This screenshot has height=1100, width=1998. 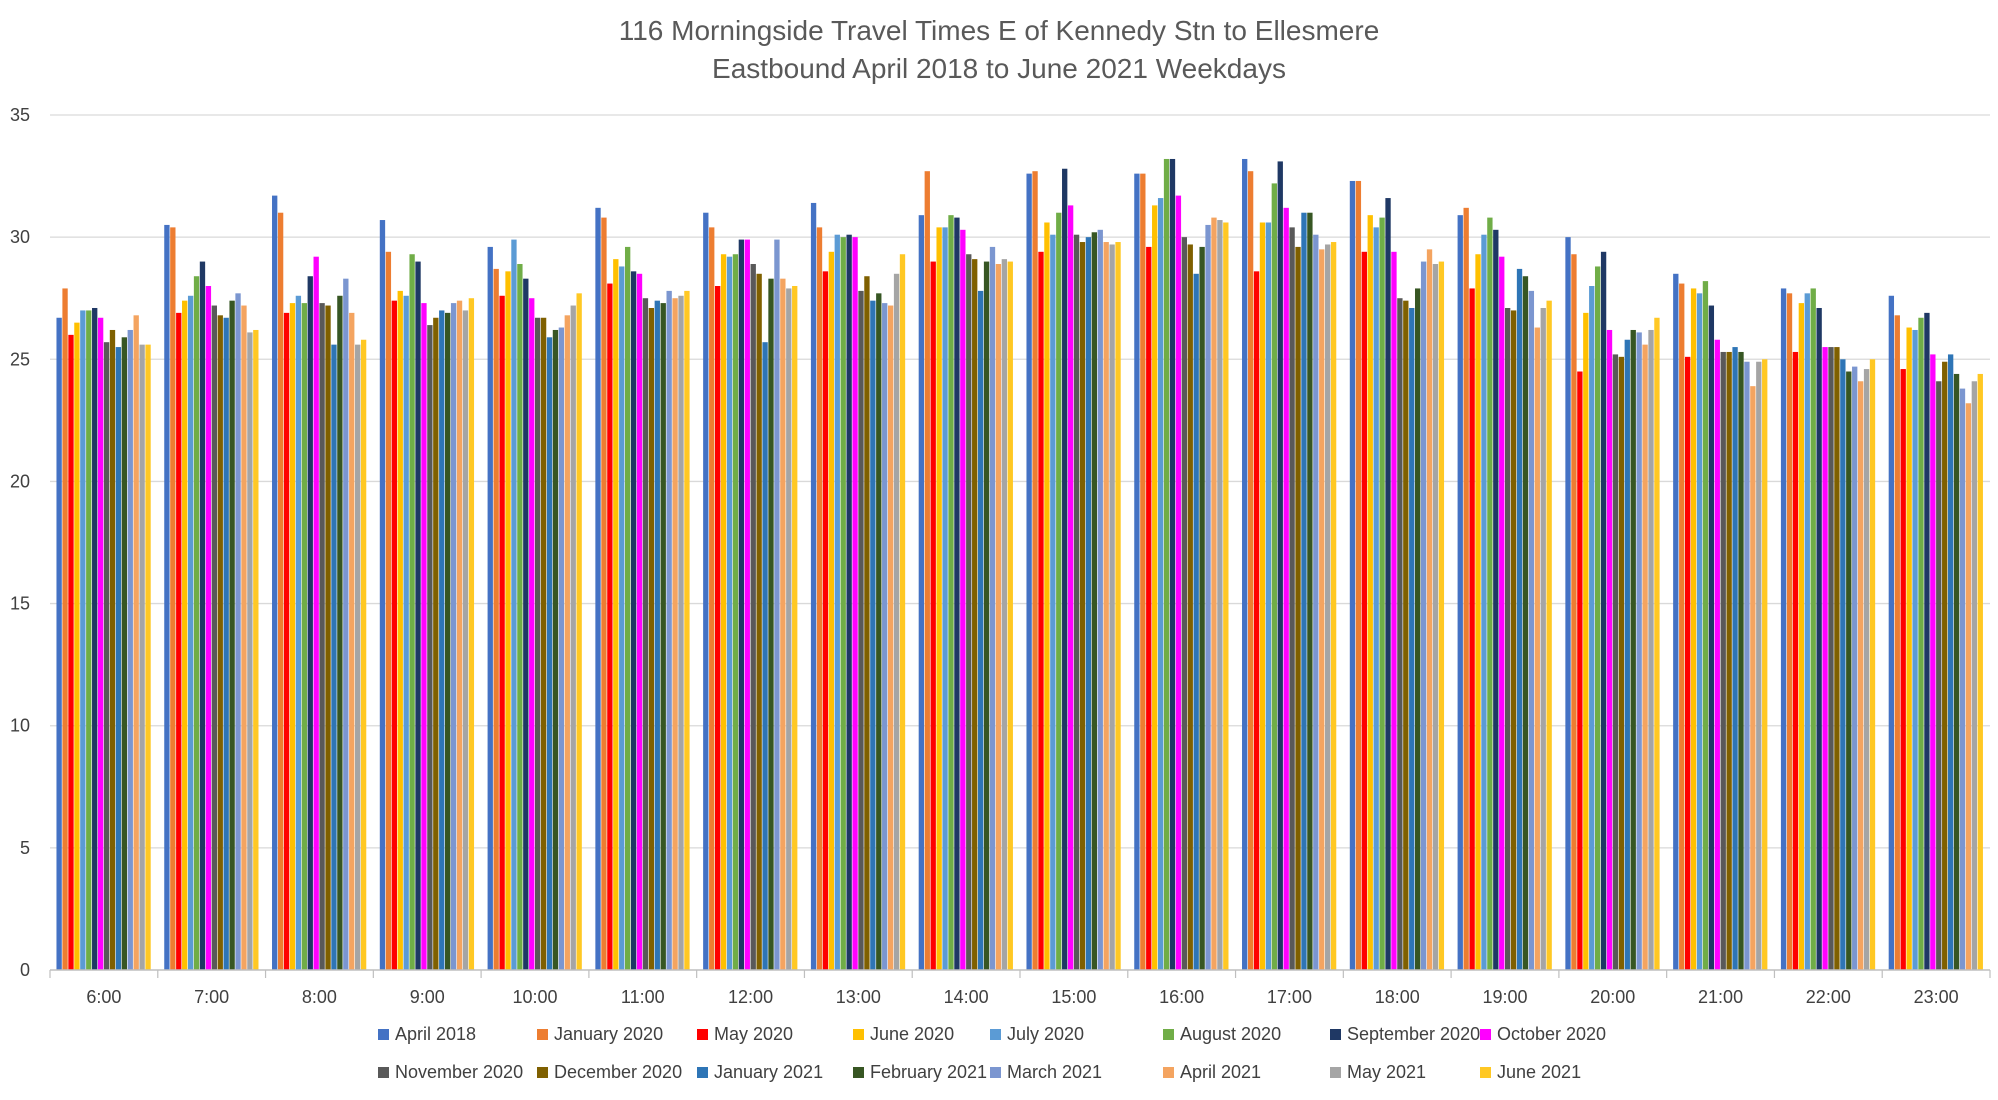 I want to click on legend-label: October 2020, so click(x=1551, y=1034).